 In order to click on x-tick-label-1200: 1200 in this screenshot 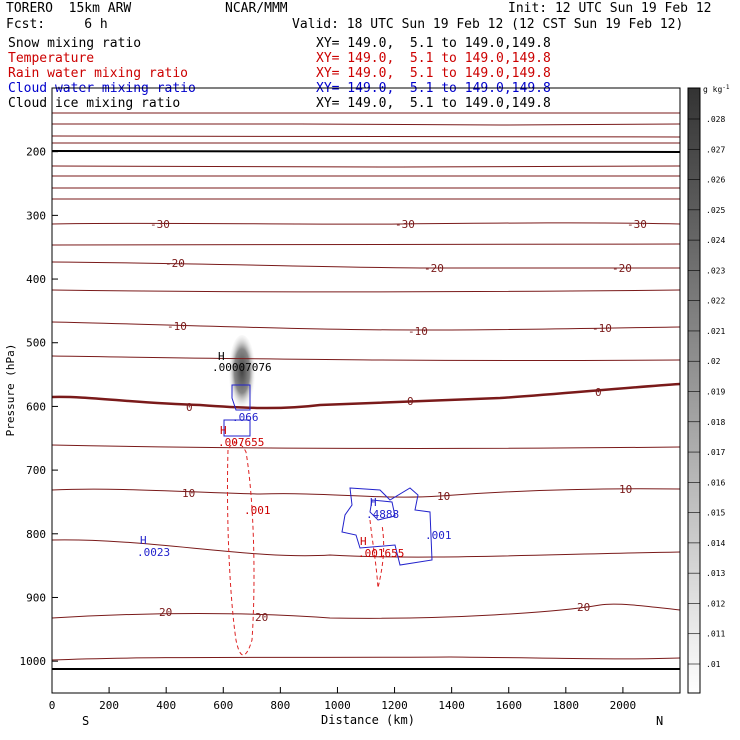, I will do `click(394, 705)`.